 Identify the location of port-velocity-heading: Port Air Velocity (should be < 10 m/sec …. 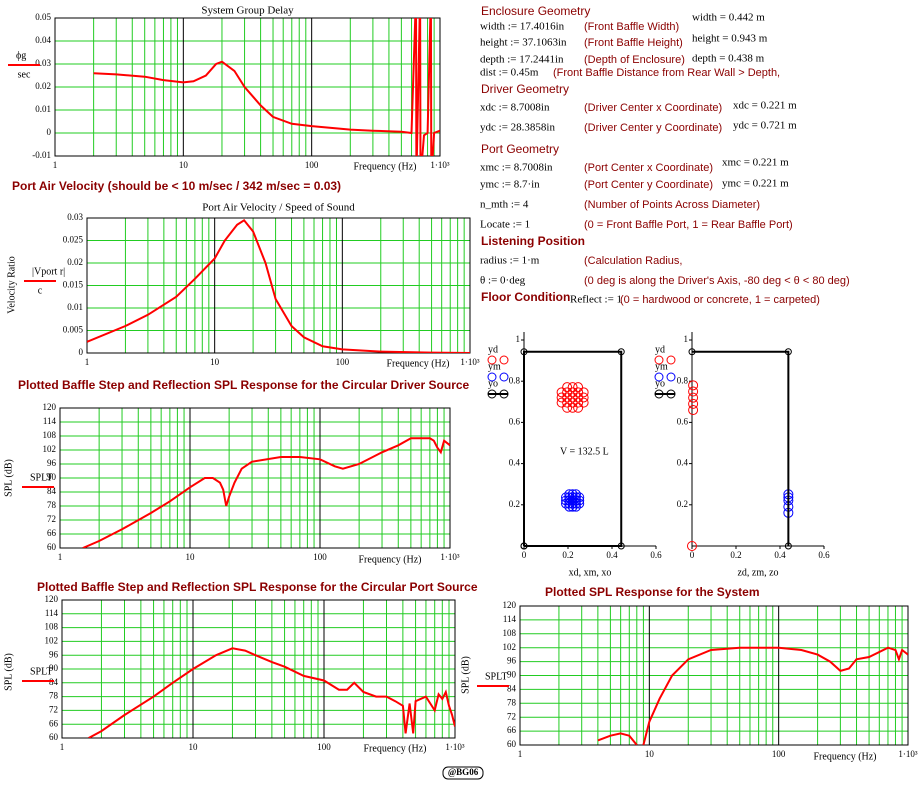
(176, 186).